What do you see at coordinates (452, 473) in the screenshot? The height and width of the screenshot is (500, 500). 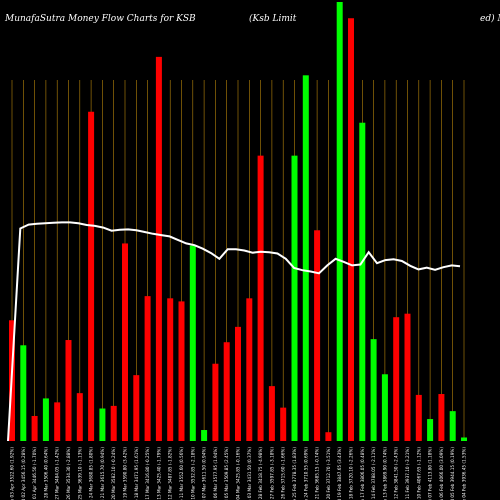 I see `x-tick-label: Wed 05 Feb 3944.15 (0.19%)` at bounding box center [452, 473].